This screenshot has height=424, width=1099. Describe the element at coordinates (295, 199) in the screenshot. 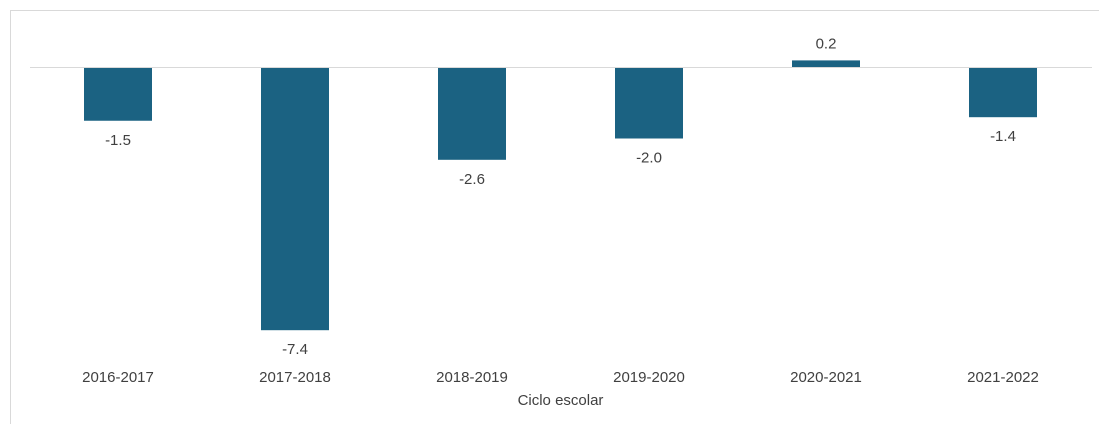

I see `bar-2017-2018` at that location.